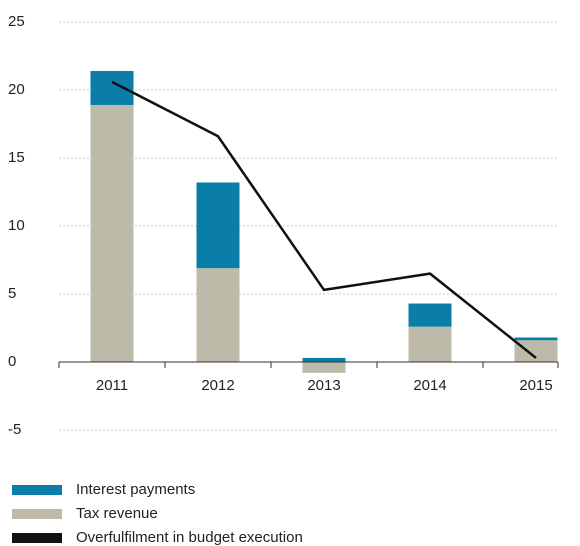 The height and width of the screenshot is (546, 580). I want to click on y-tick-label: -5, so click(14, 429).